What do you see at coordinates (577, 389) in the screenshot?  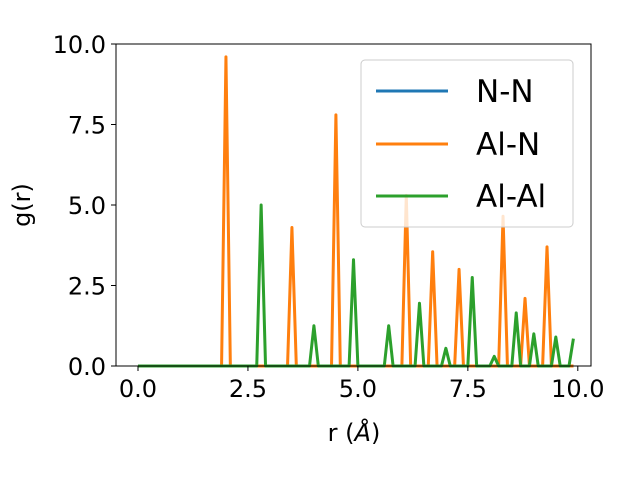 I see `x-tick-label: 10.0` at bounding box center [577, 389].